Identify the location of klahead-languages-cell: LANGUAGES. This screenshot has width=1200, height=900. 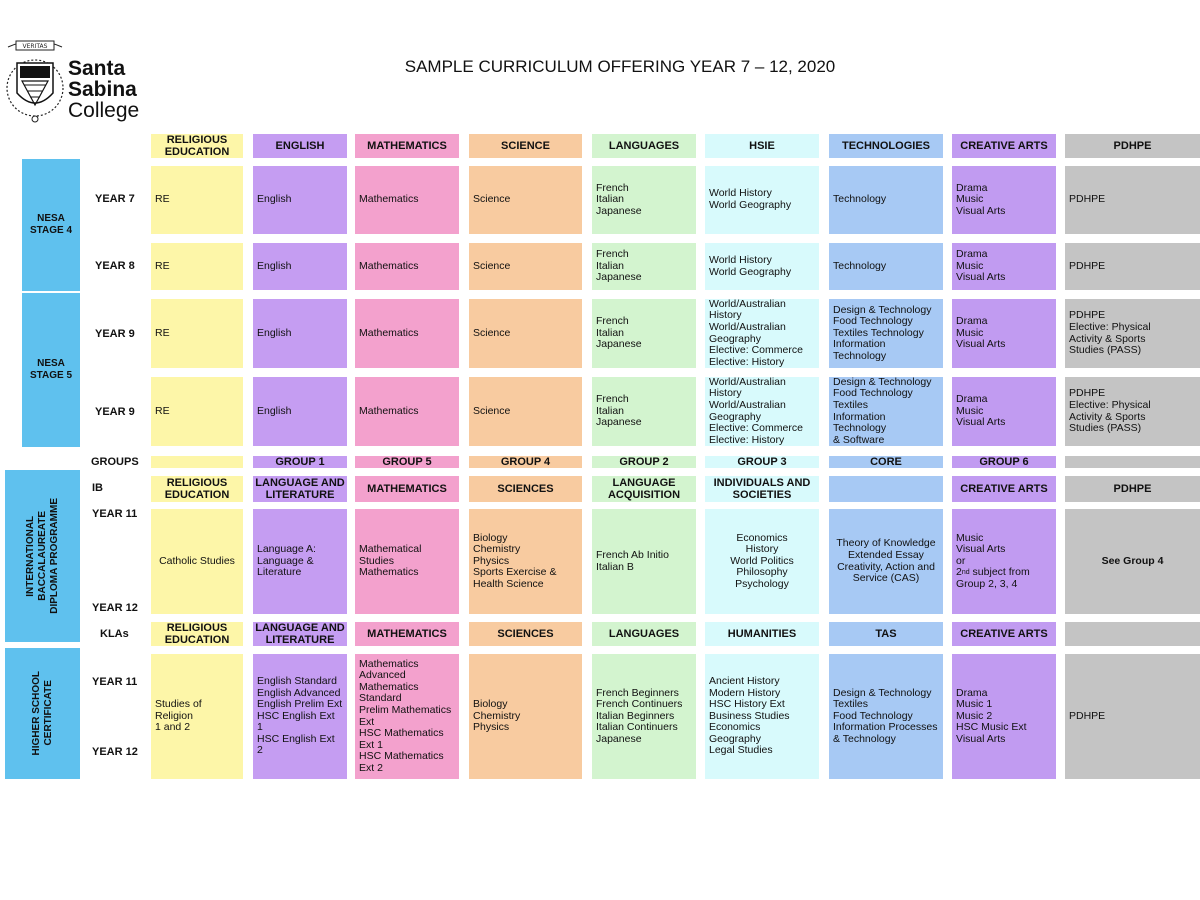
(644, 634).